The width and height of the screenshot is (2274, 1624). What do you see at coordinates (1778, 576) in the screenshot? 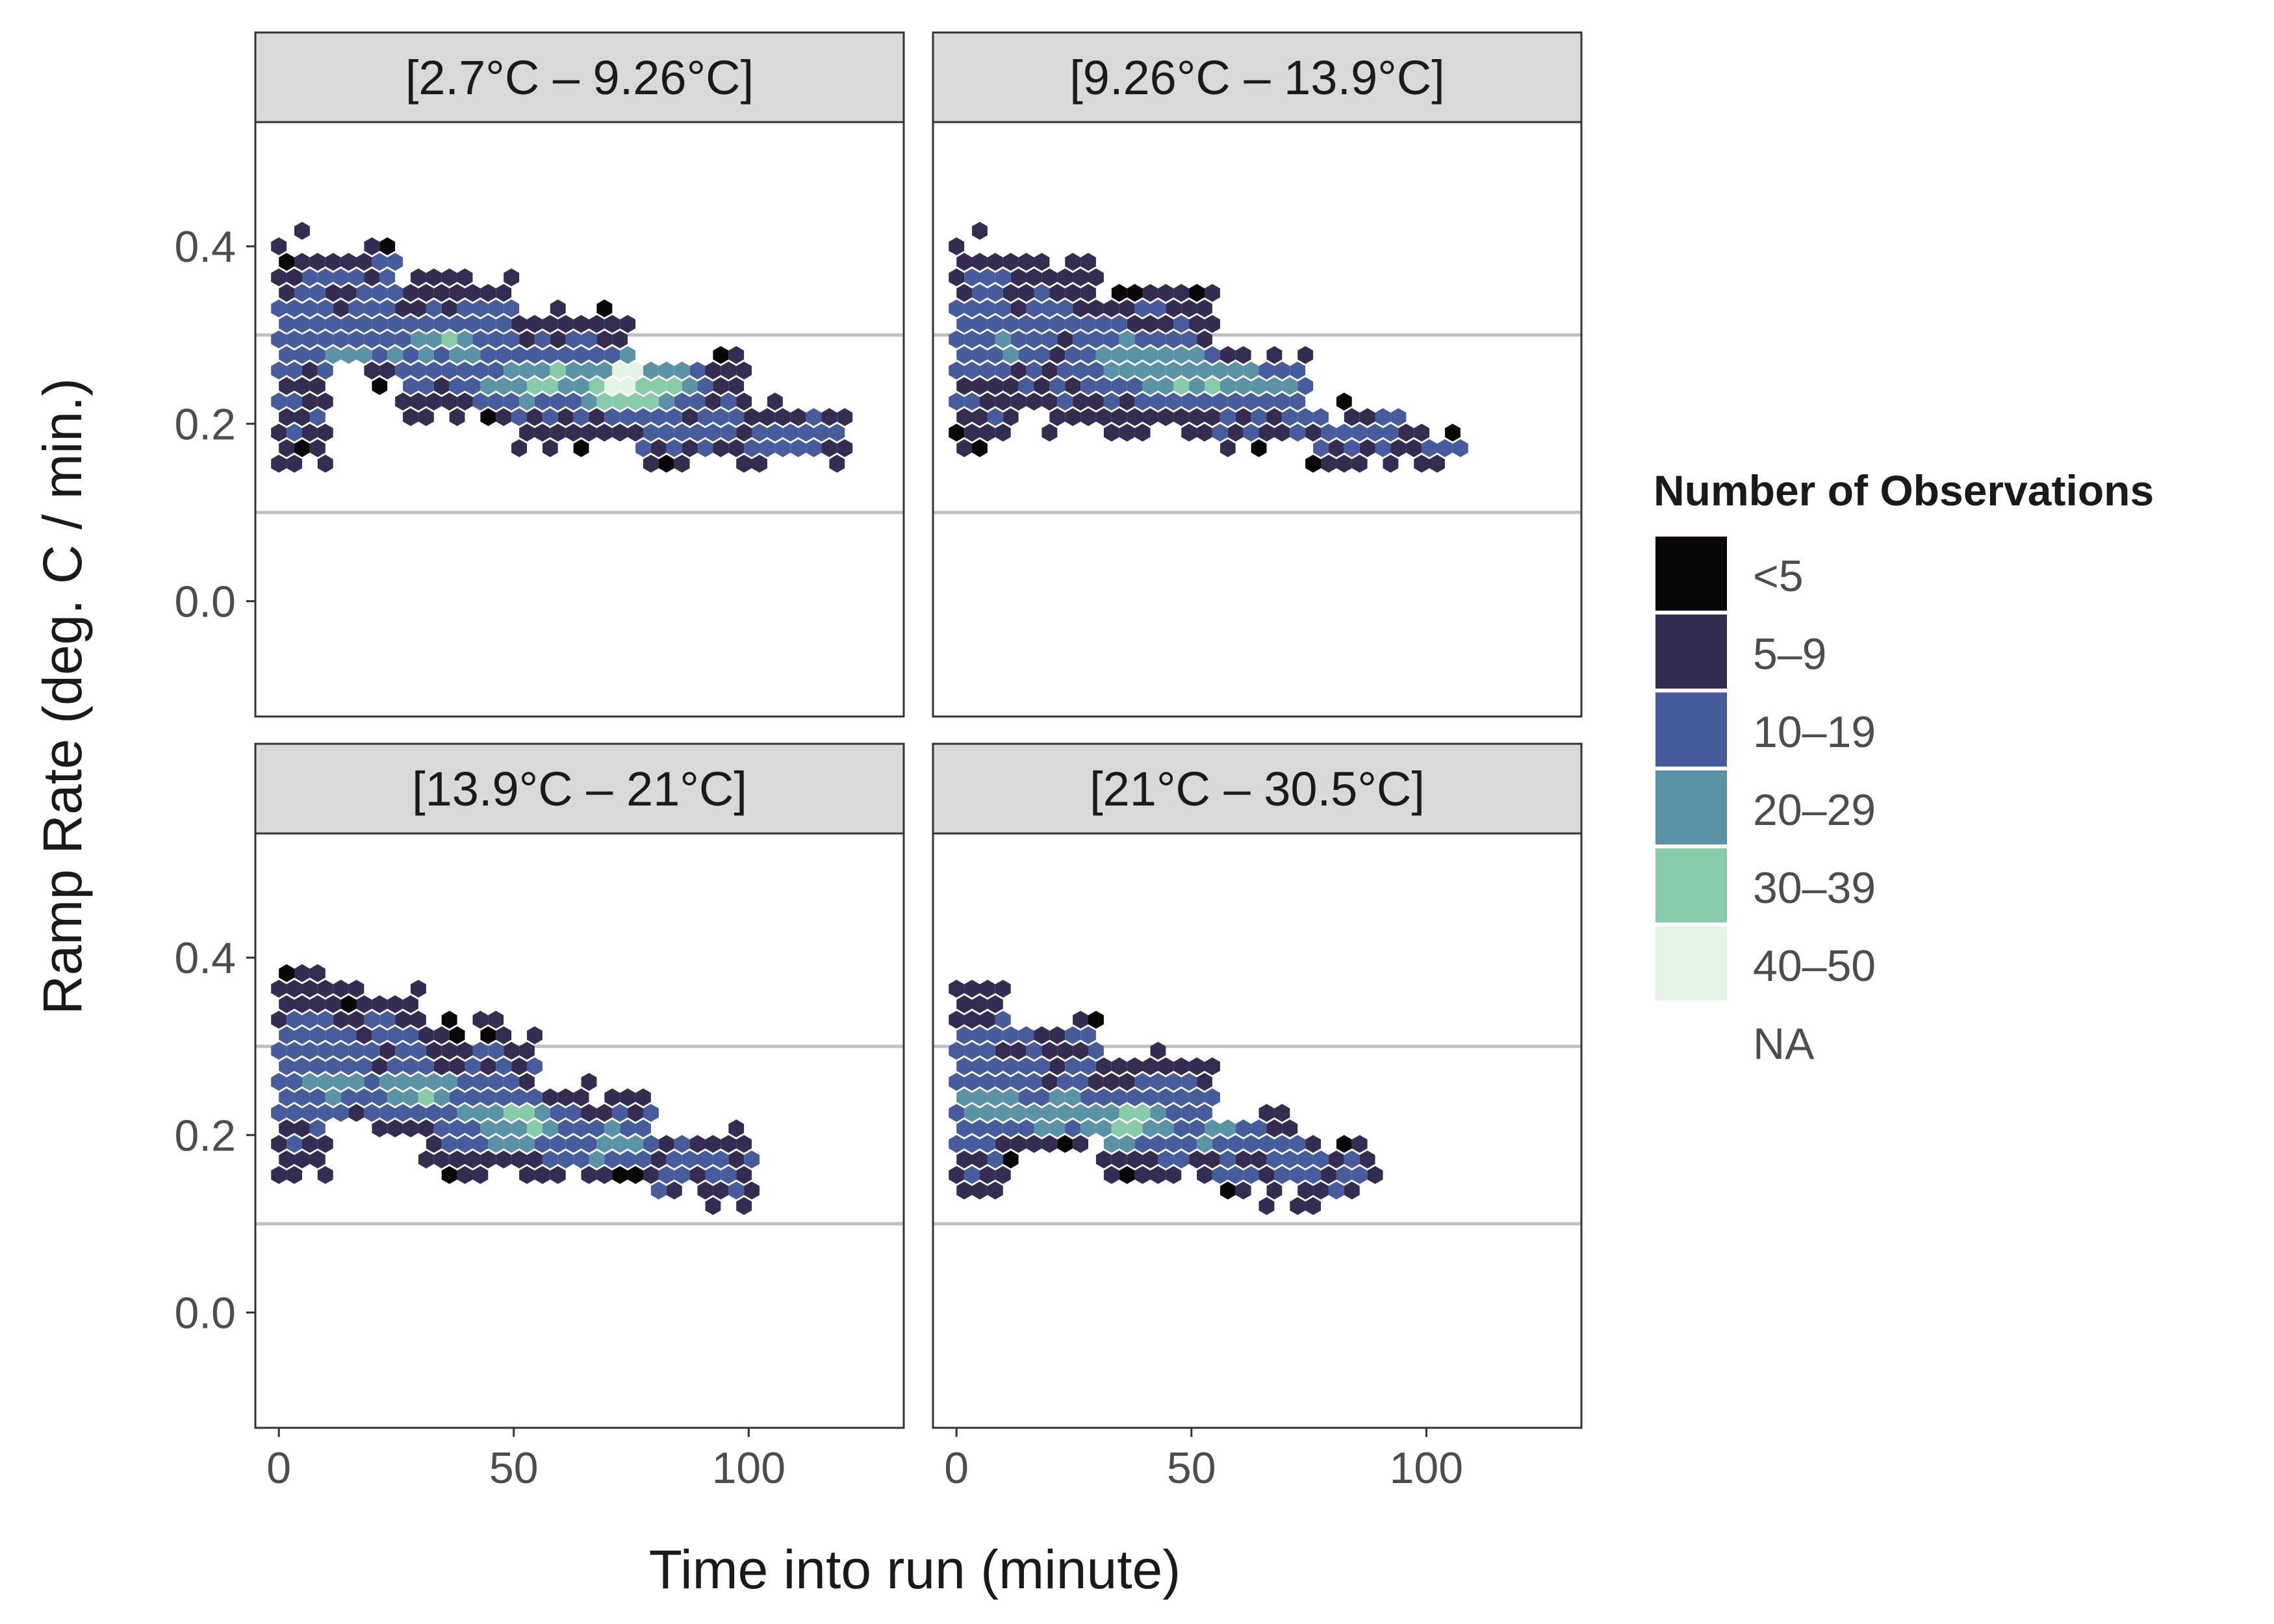
I see `legend-label: <5` at bounding box center [1778, 576].